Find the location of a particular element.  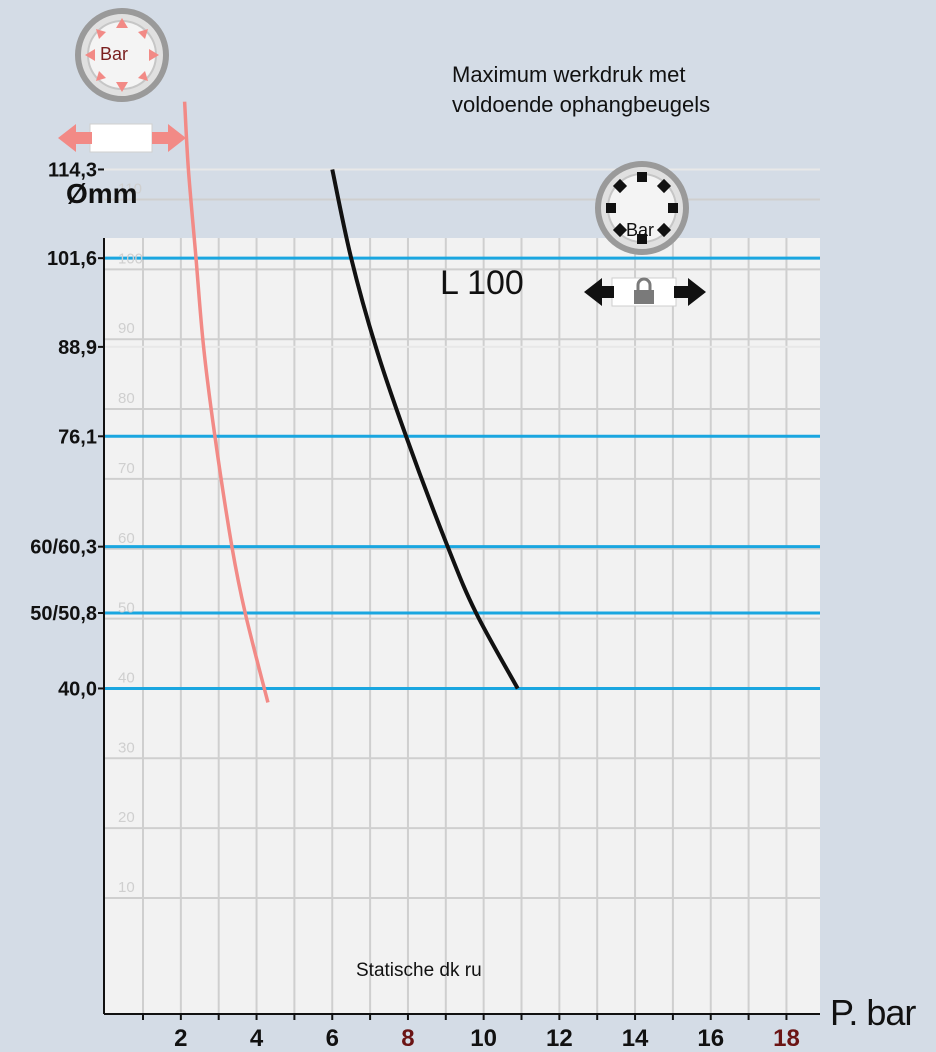

x-tick-label: 10 is located at coordinates (483, 1038).